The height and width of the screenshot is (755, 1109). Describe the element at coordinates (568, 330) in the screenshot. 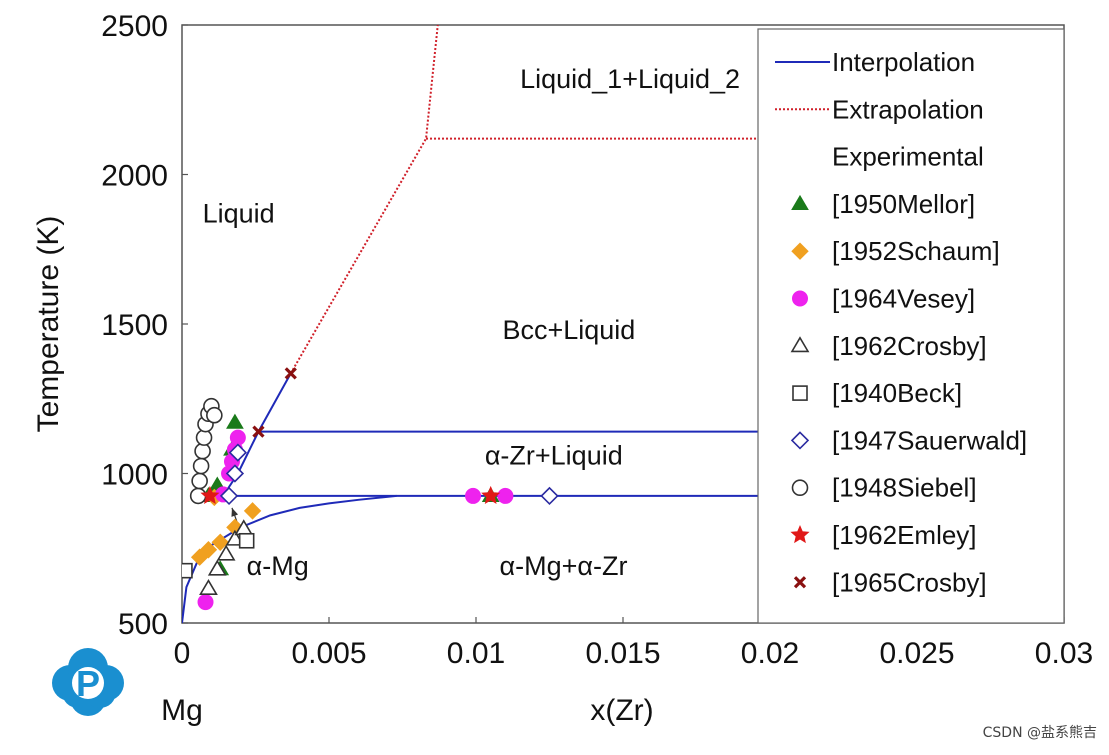

I see `region-label: Bcc+Liquid` at that location.